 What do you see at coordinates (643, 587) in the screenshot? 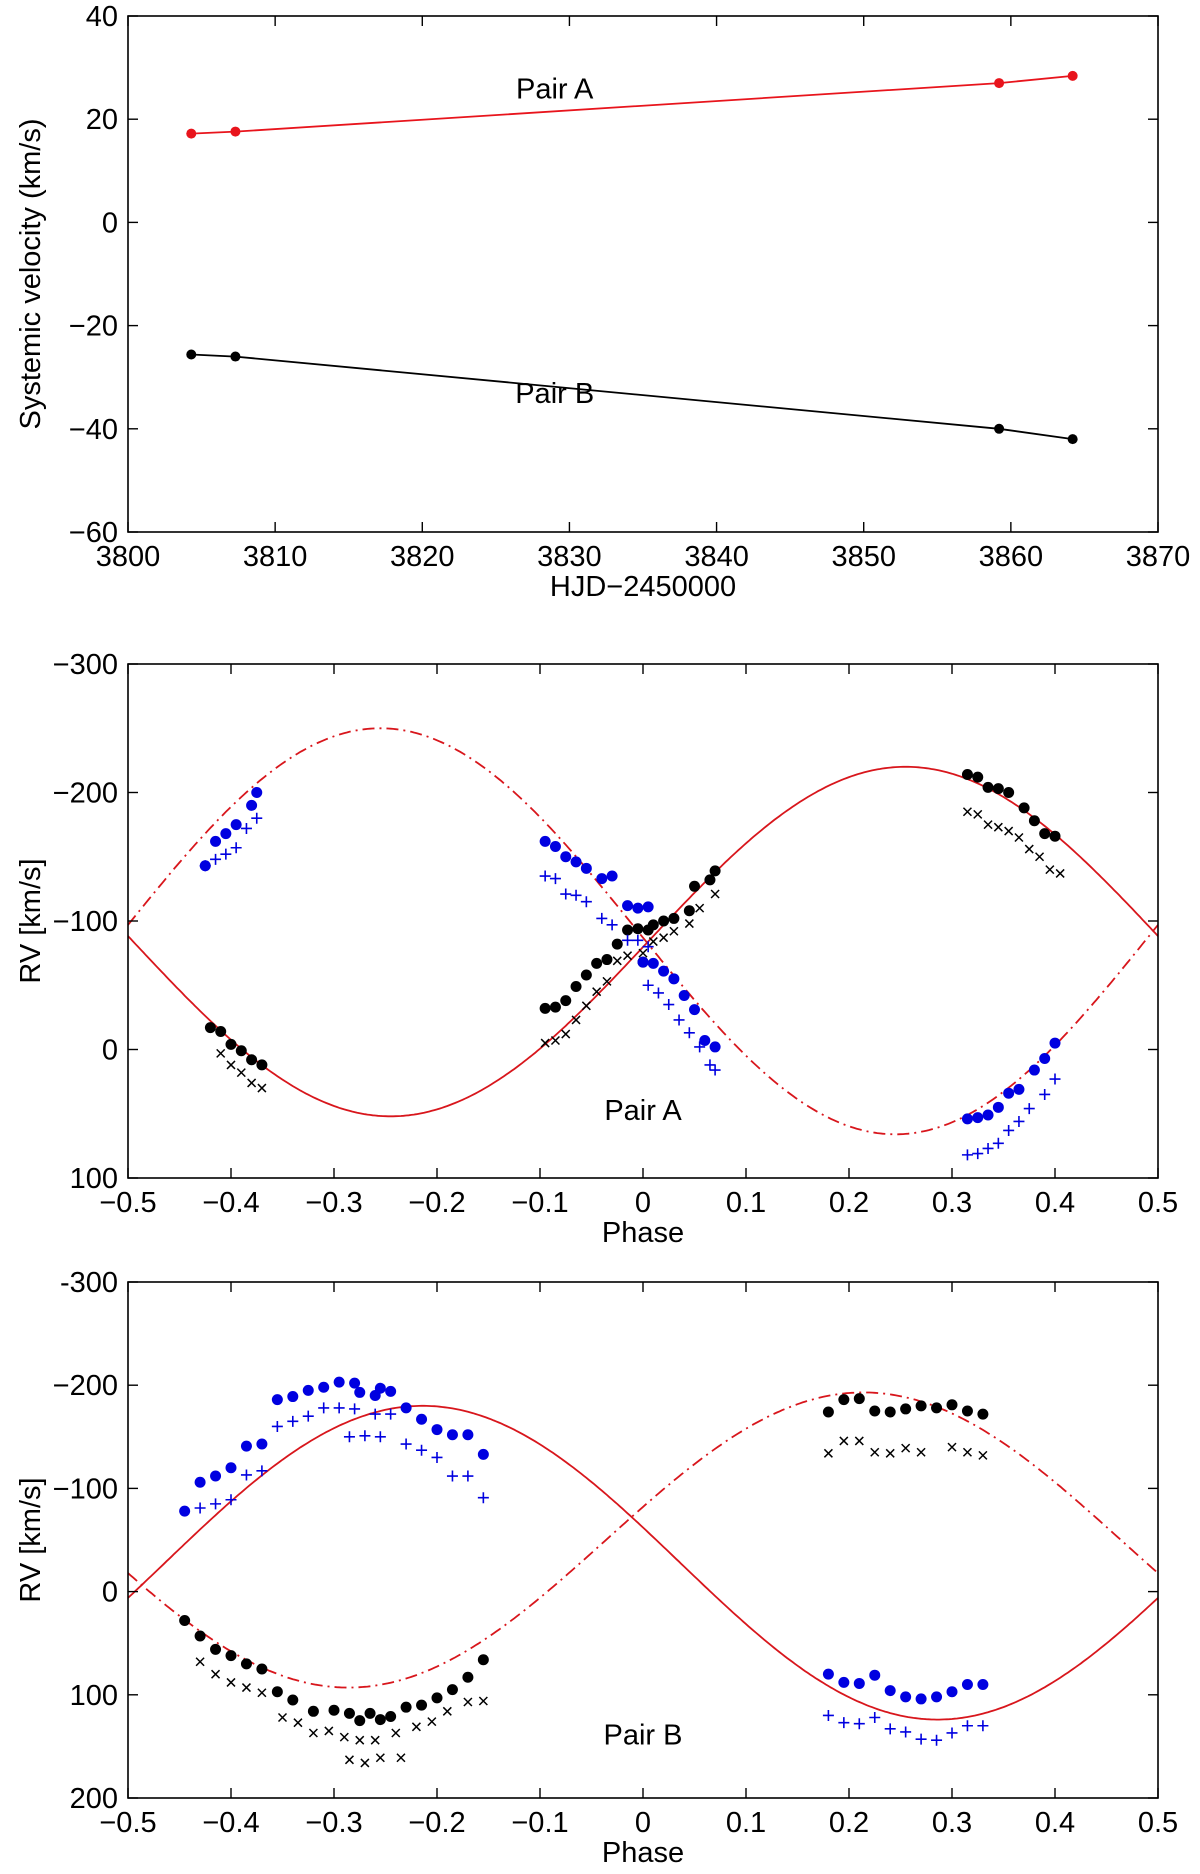
I see `x-axis-label: HJD−2450000` at bounding box center [643, 587].